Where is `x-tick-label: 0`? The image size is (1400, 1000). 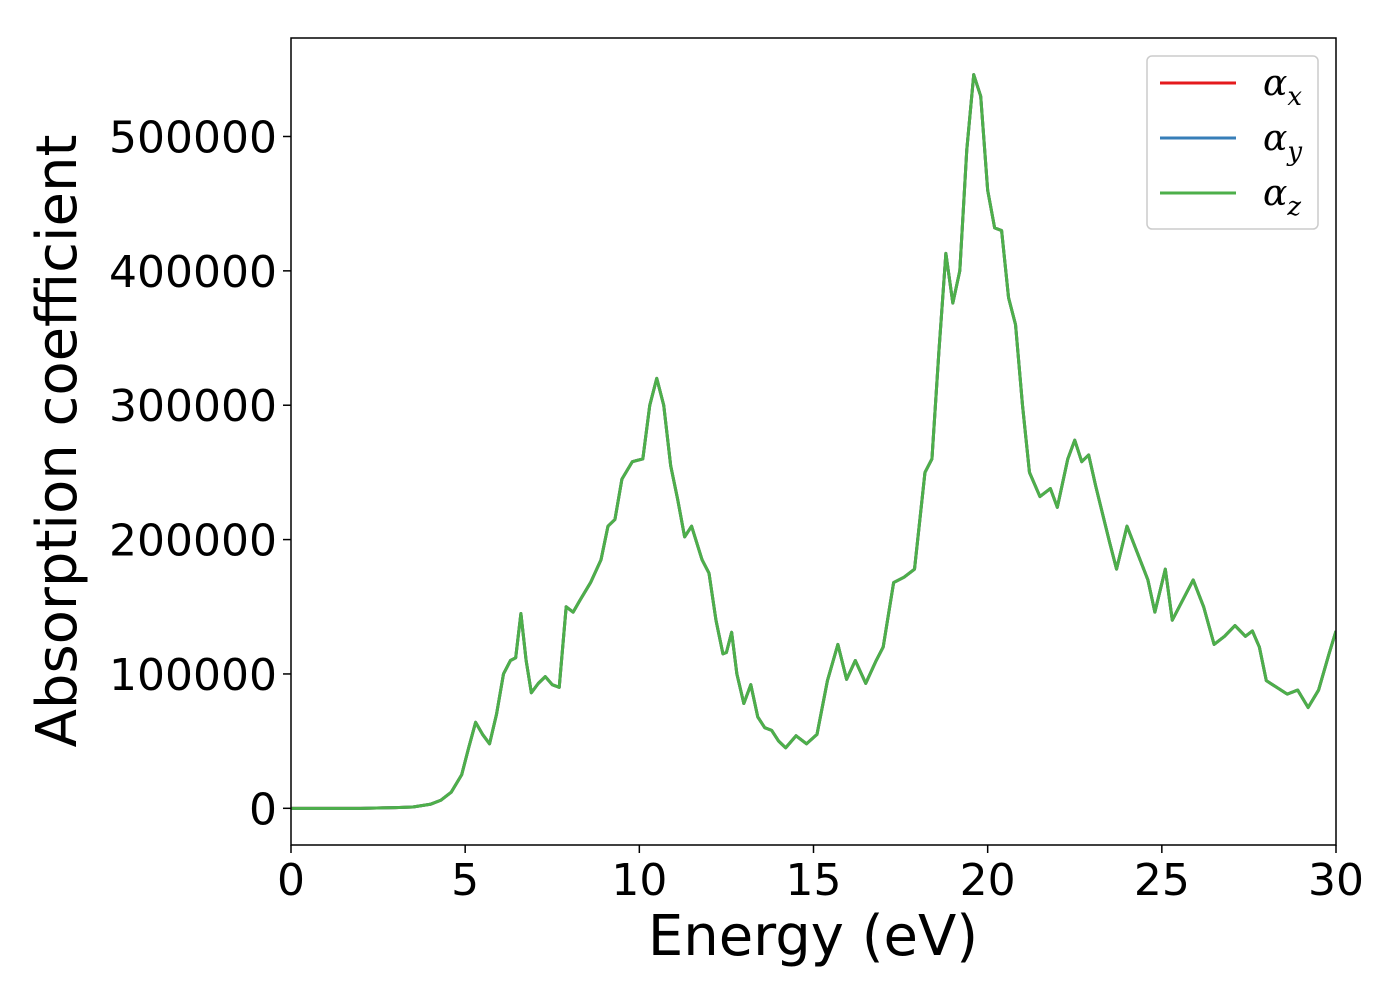 x-tick-label: 0 is located at coordinates (291, 880).